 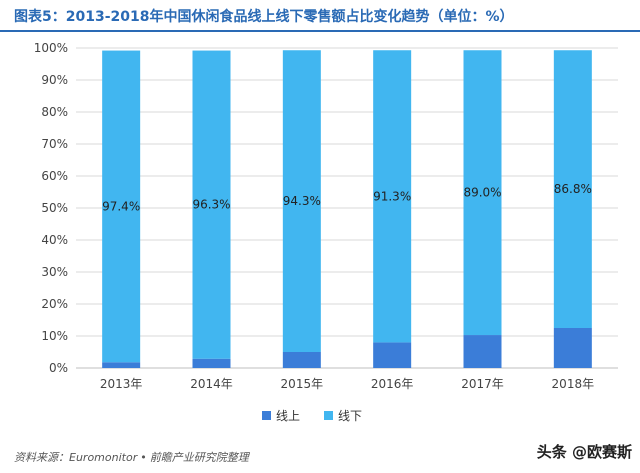 What do you see at coordinates (264, 17) in the screenshot?
I see `chart-title: 图表5：2013-2018年中国休闲食品线上线下零售额占比变化趋势（单位：%）` at bounding box center [264, 17].